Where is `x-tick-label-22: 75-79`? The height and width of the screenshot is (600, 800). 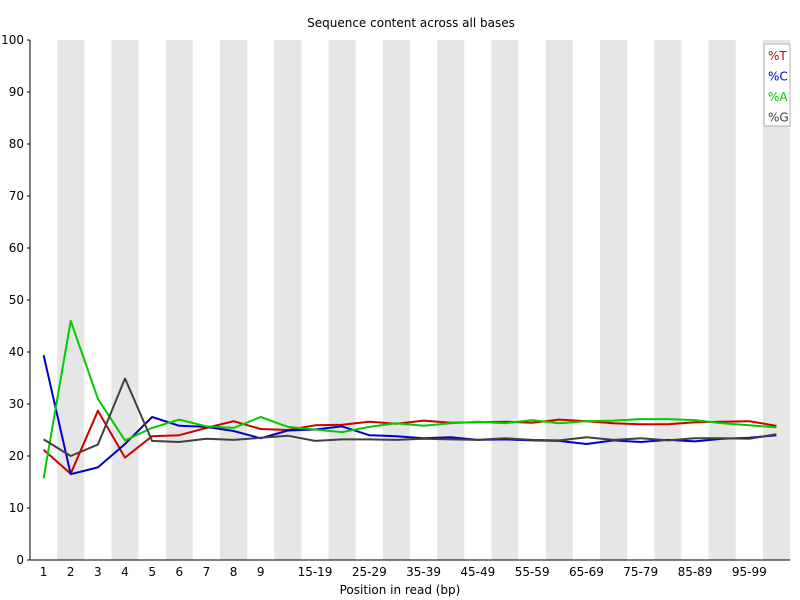 x-tick-label-22: 75-79 is located at coordinates (640, 572).